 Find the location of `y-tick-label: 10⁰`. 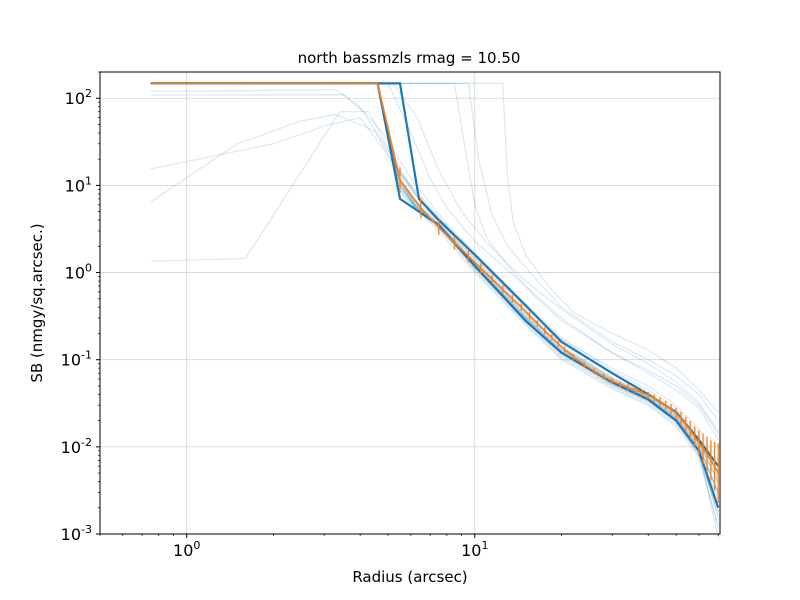

y-tick-label: 10⁰ is located at coordinates (78, 272).